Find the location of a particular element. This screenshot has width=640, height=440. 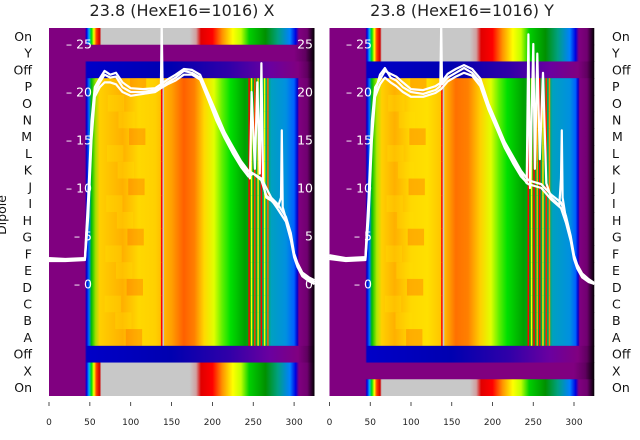

heatmap-row-c is located at coordinates (182, 304).